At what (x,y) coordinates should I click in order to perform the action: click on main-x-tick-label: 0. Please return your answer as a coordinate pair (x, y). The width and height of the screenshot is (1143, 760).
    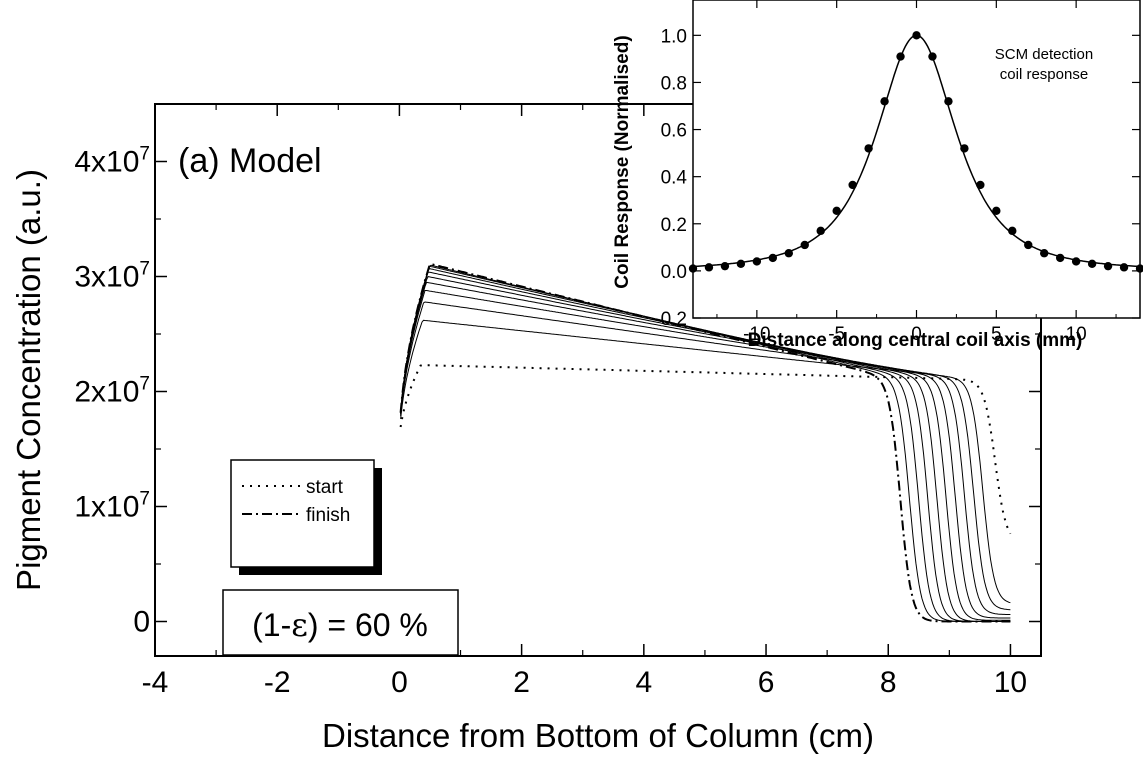
    Looking at the image, I should click on (399, 682).